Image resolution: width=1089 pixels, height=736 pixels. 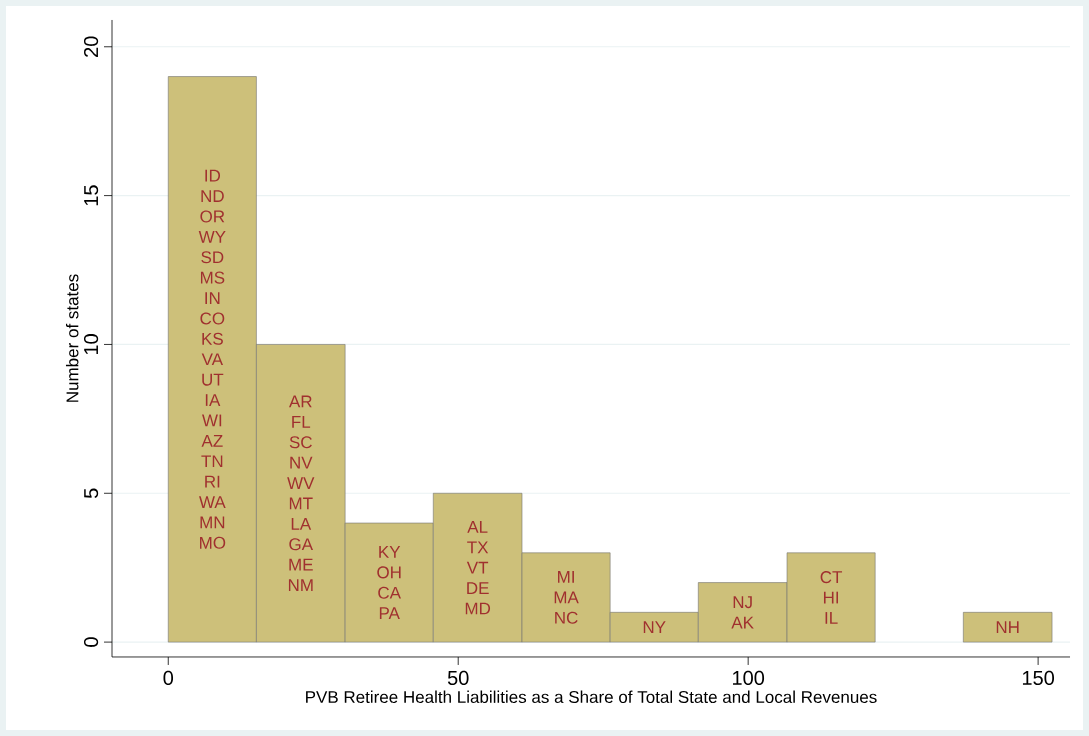 What do you see at coordinates (212, 359) in the screenshot?
I see `text: ID ND OR WY SD MS IN CO KS VA UT IA WI AZ TN RI WA MN MO` at bounding box center [212, 359].